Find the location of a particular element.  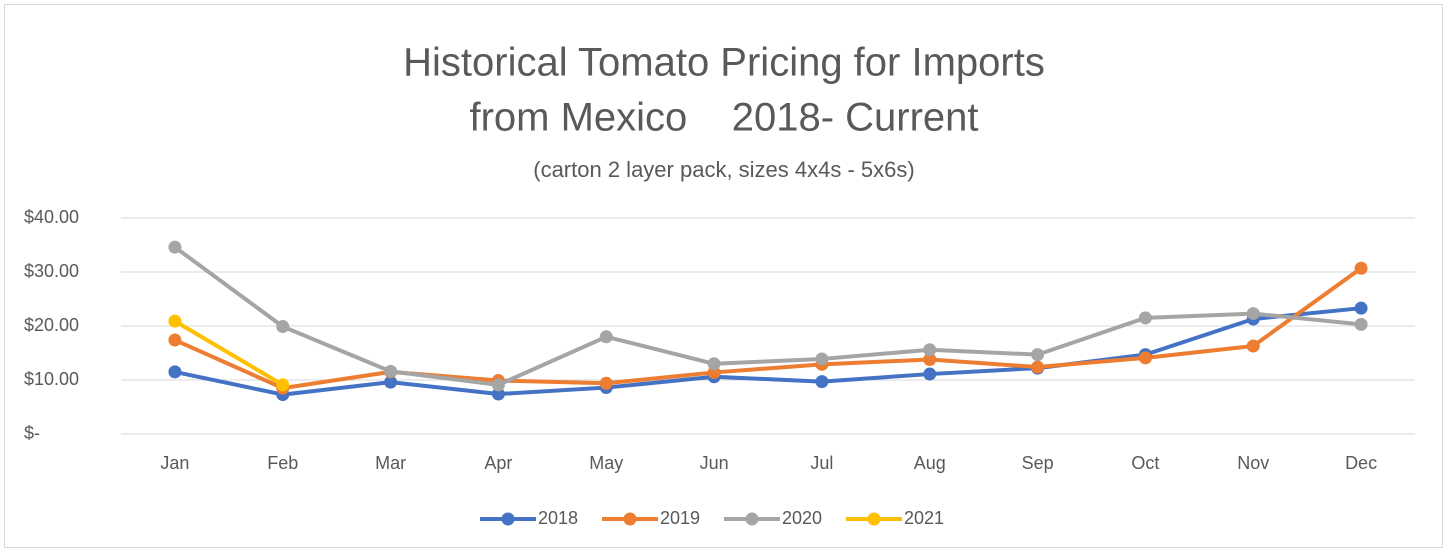

x-tick-label: Dec is located at coordinates (1361, 463).